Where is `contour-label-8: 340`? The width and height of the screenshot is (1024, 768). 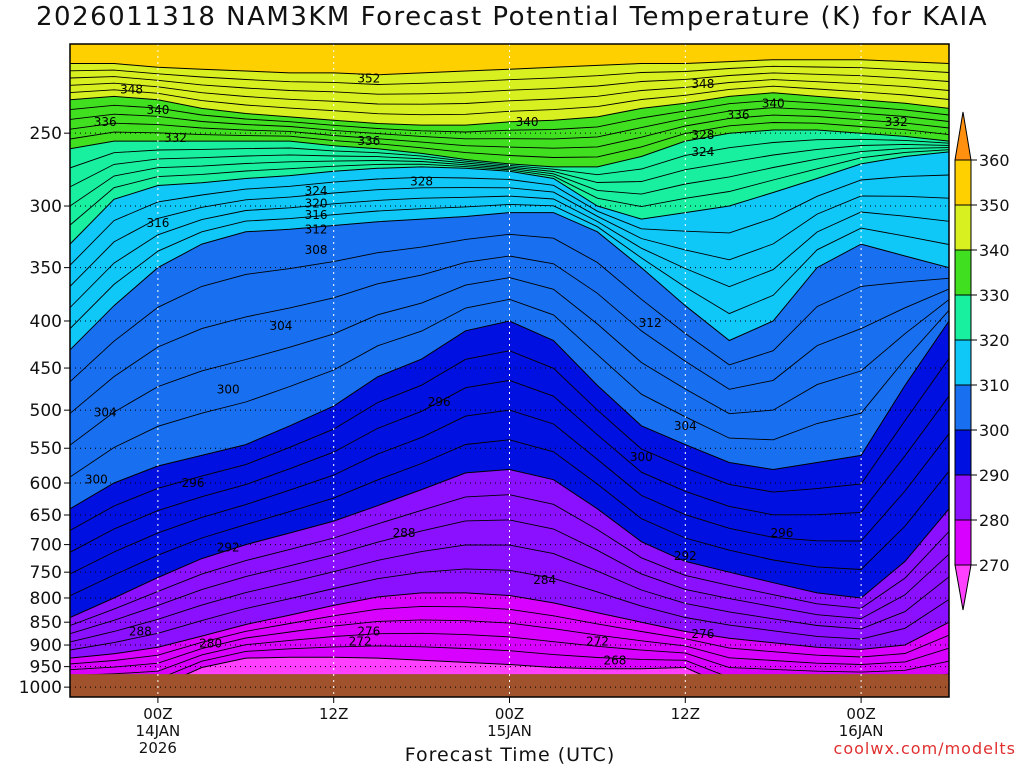
contour-label-8: 340 is located at coordinates (773, 103).